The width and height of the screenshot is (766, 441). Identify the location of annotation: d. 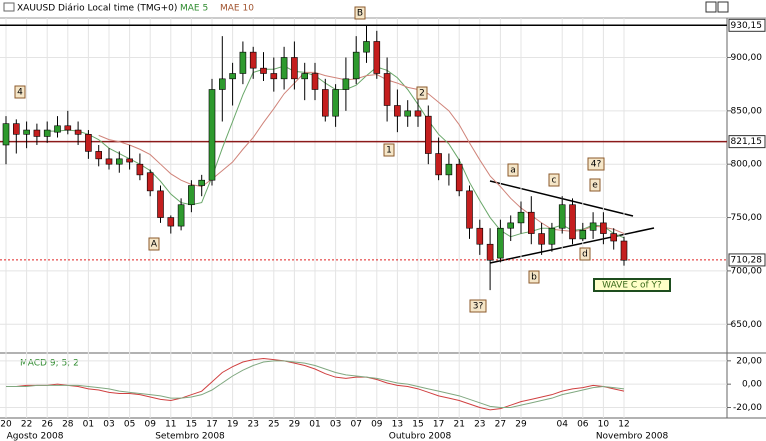
(585, 255).